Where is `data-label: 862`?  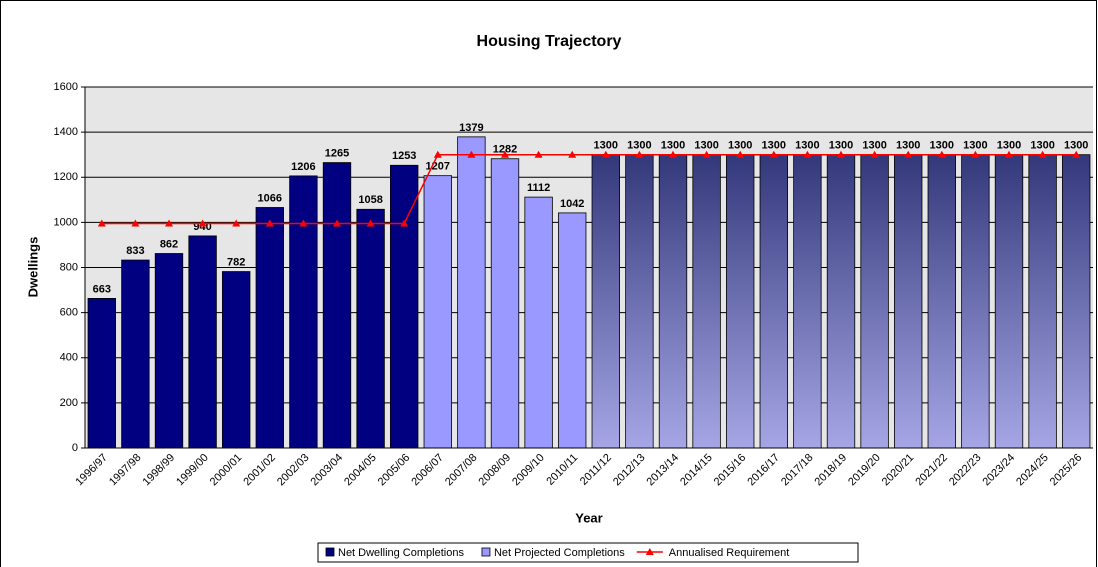
data-label: 862 is located at coordinates (169, 244).